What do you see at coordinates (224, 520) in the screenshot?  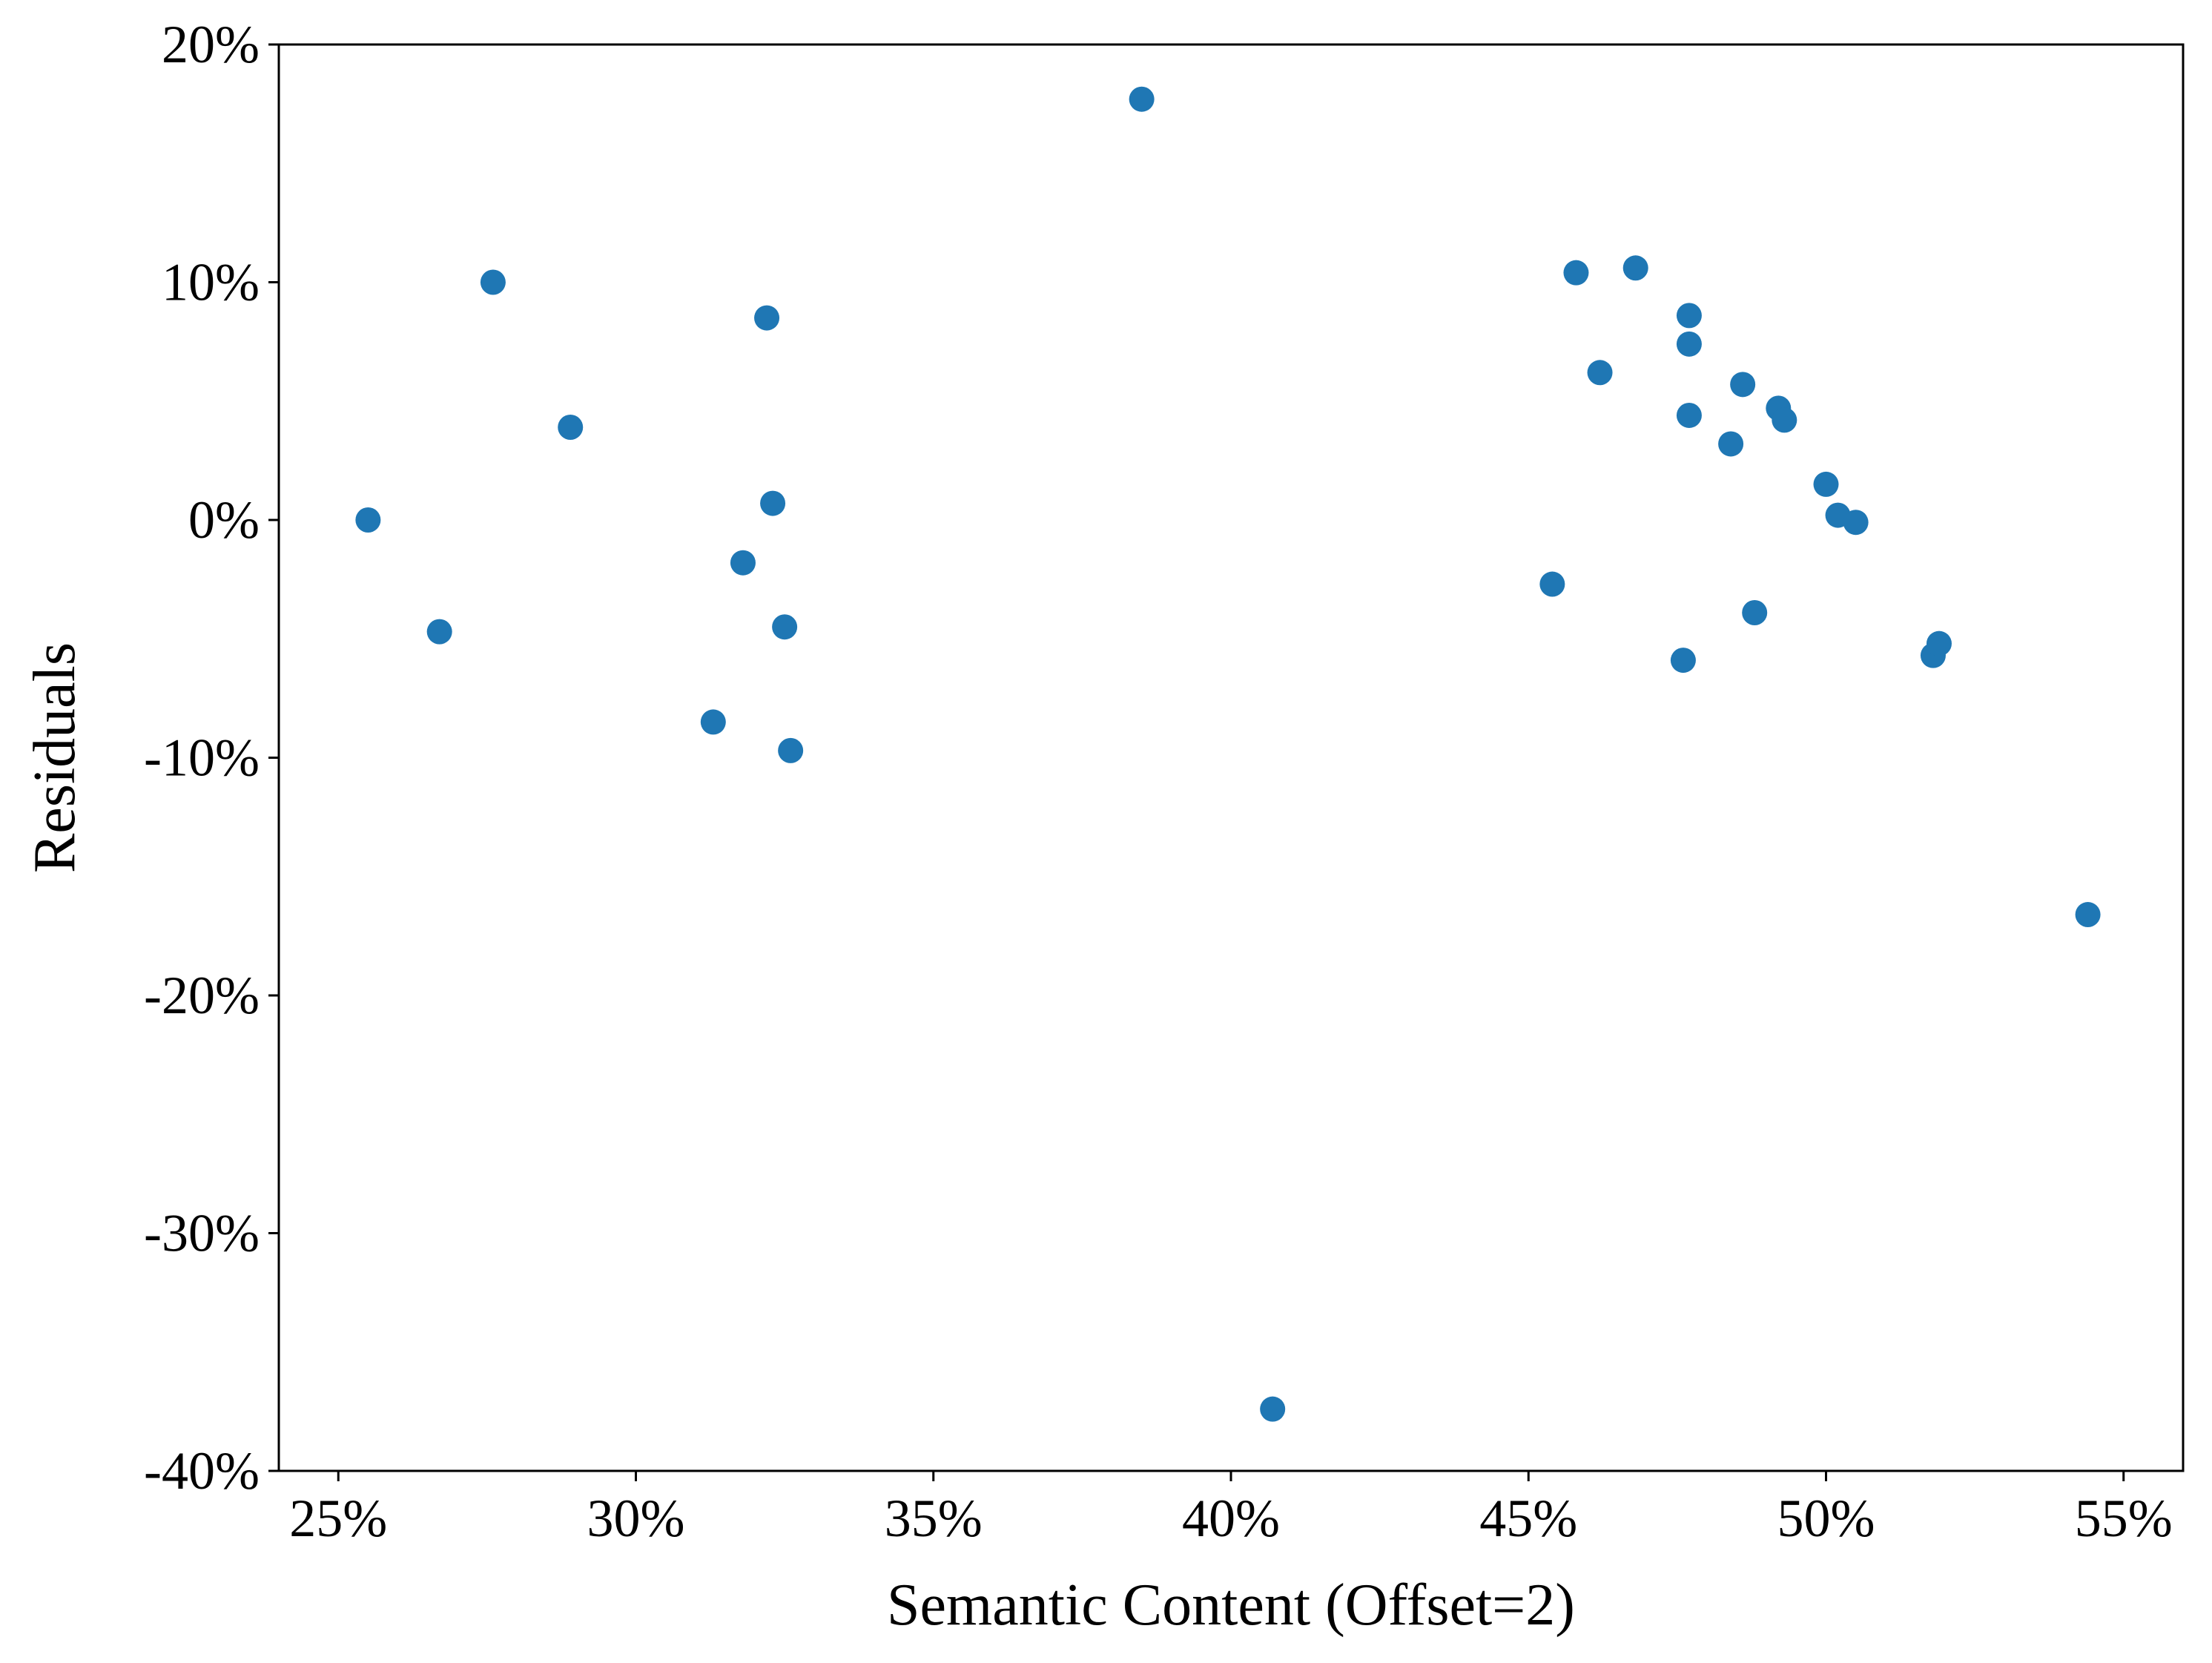 I see `y-tick-label: 0%` at bounding box center [224, 520].